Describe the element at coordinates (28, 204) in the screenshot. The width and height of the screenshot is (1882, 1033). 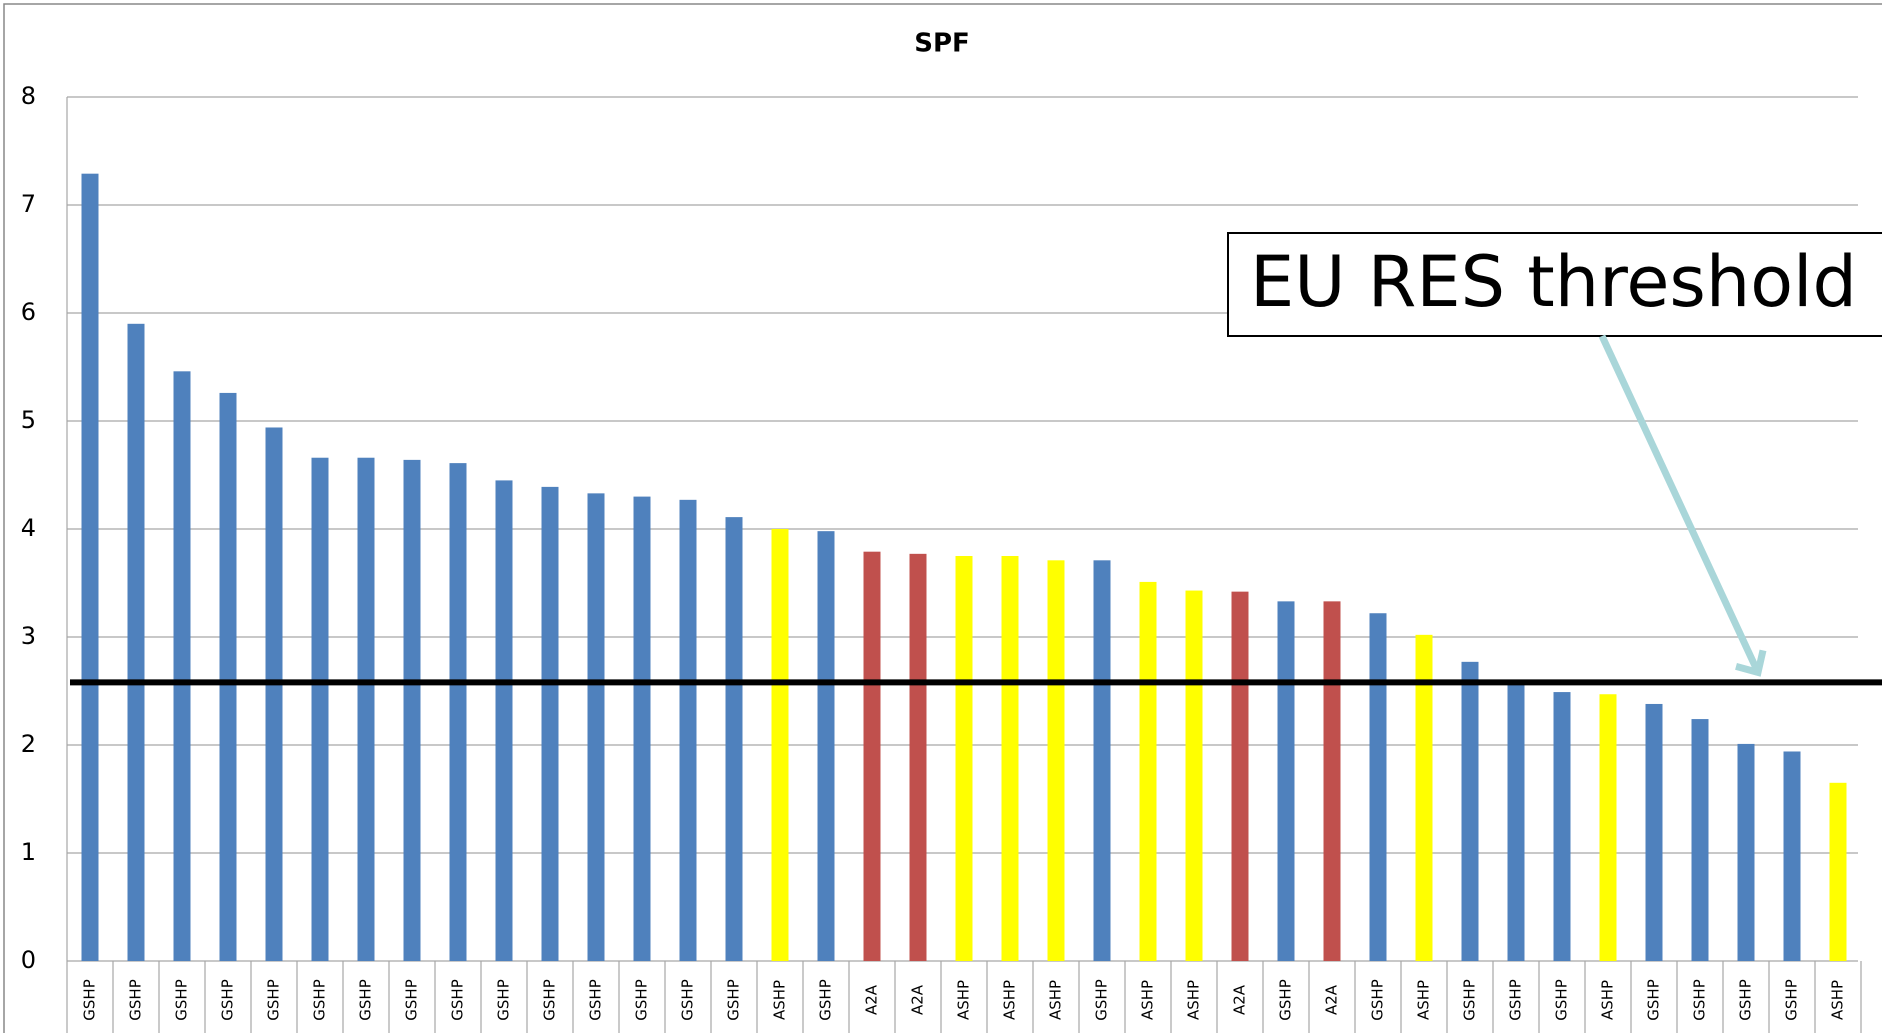
I see `y-tick-label: 7` at that location.